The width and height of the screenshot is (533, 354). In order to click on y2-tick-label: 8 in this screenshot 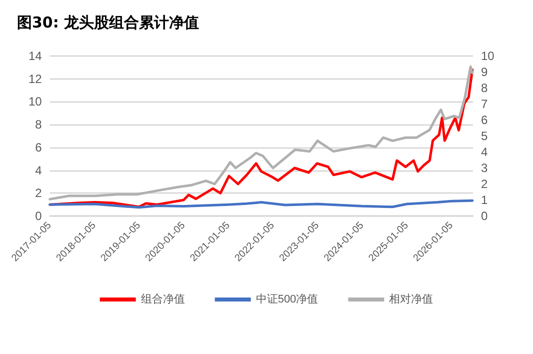, I will do `click(484, 88)`.